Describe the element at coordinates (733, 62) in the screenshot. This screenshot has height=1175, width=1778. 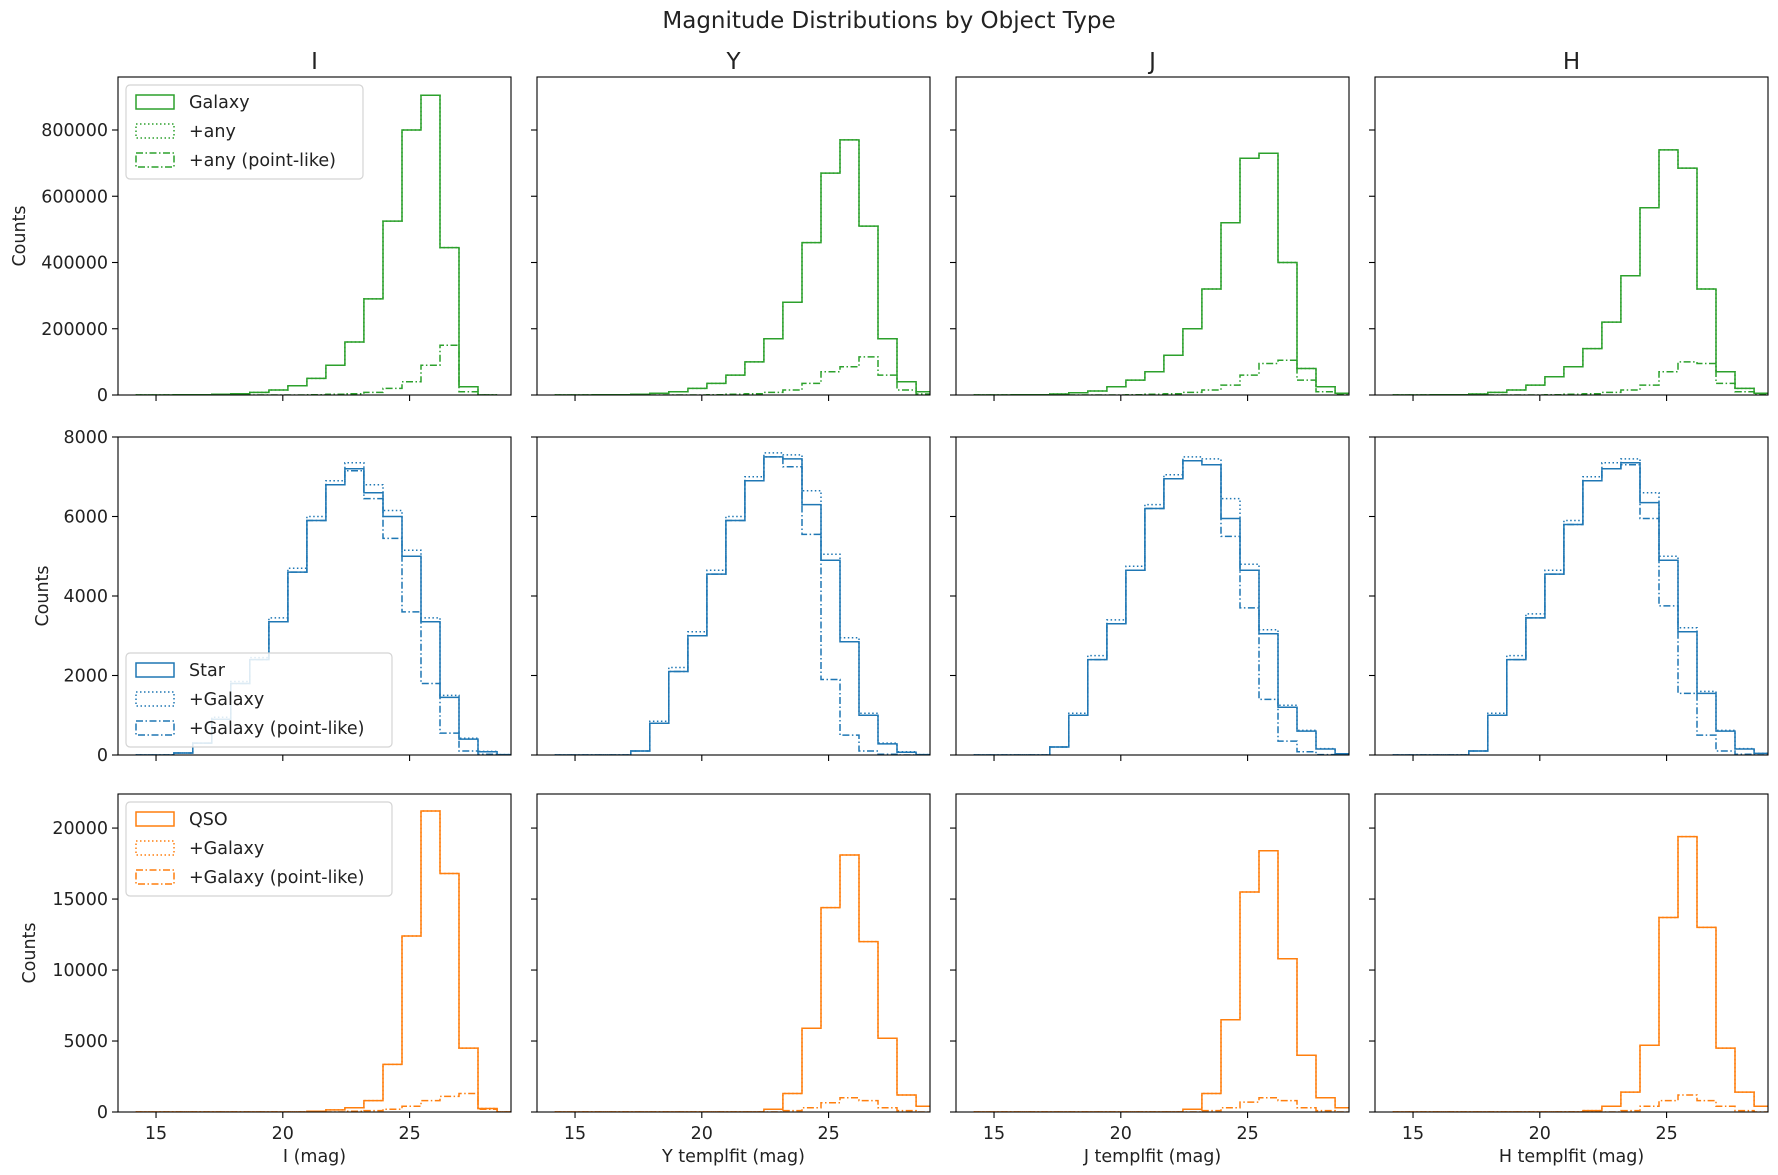
I see `column-title: Y` at that location.